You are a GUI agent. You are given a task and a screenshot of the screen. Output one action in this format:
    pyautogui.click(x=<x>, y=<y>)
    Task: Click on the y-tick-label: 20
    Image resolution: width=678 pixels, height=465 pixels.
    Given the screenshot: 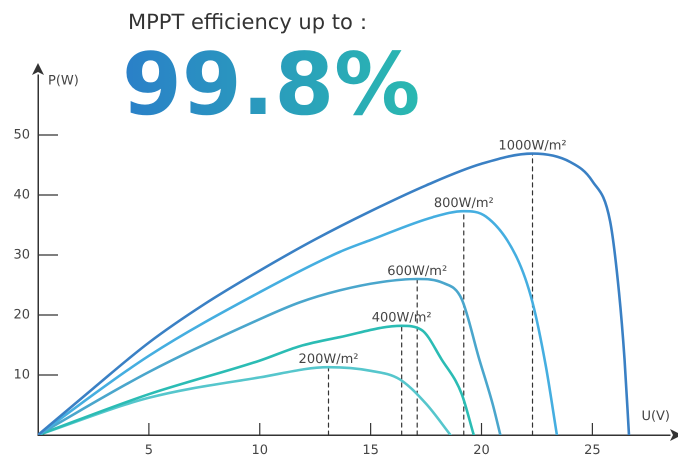 What is the action you would take?
    pyautogui.click(x=21, y=314)
    